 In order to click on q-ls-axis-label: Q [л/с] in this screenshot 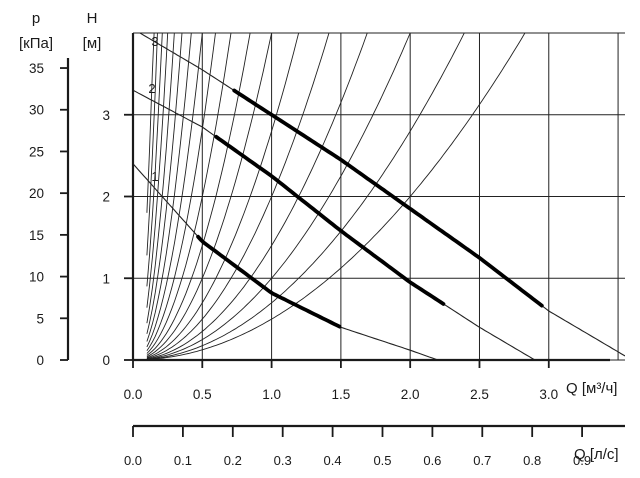, I will do `click(596, 454)`.